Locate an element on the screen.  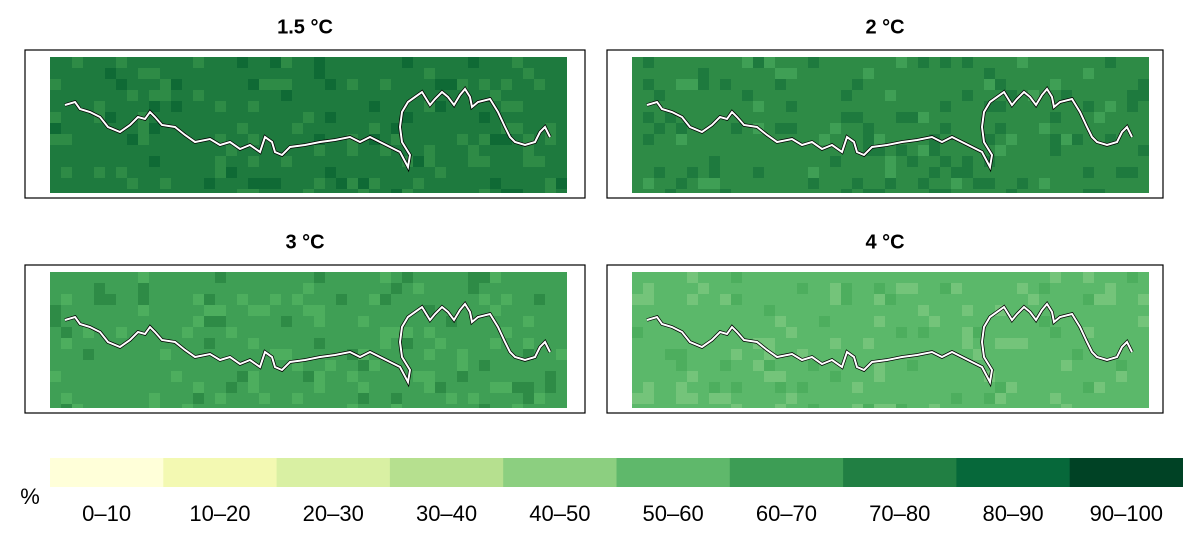
legend-label: 40–50 is located at coordinates (559, 513).